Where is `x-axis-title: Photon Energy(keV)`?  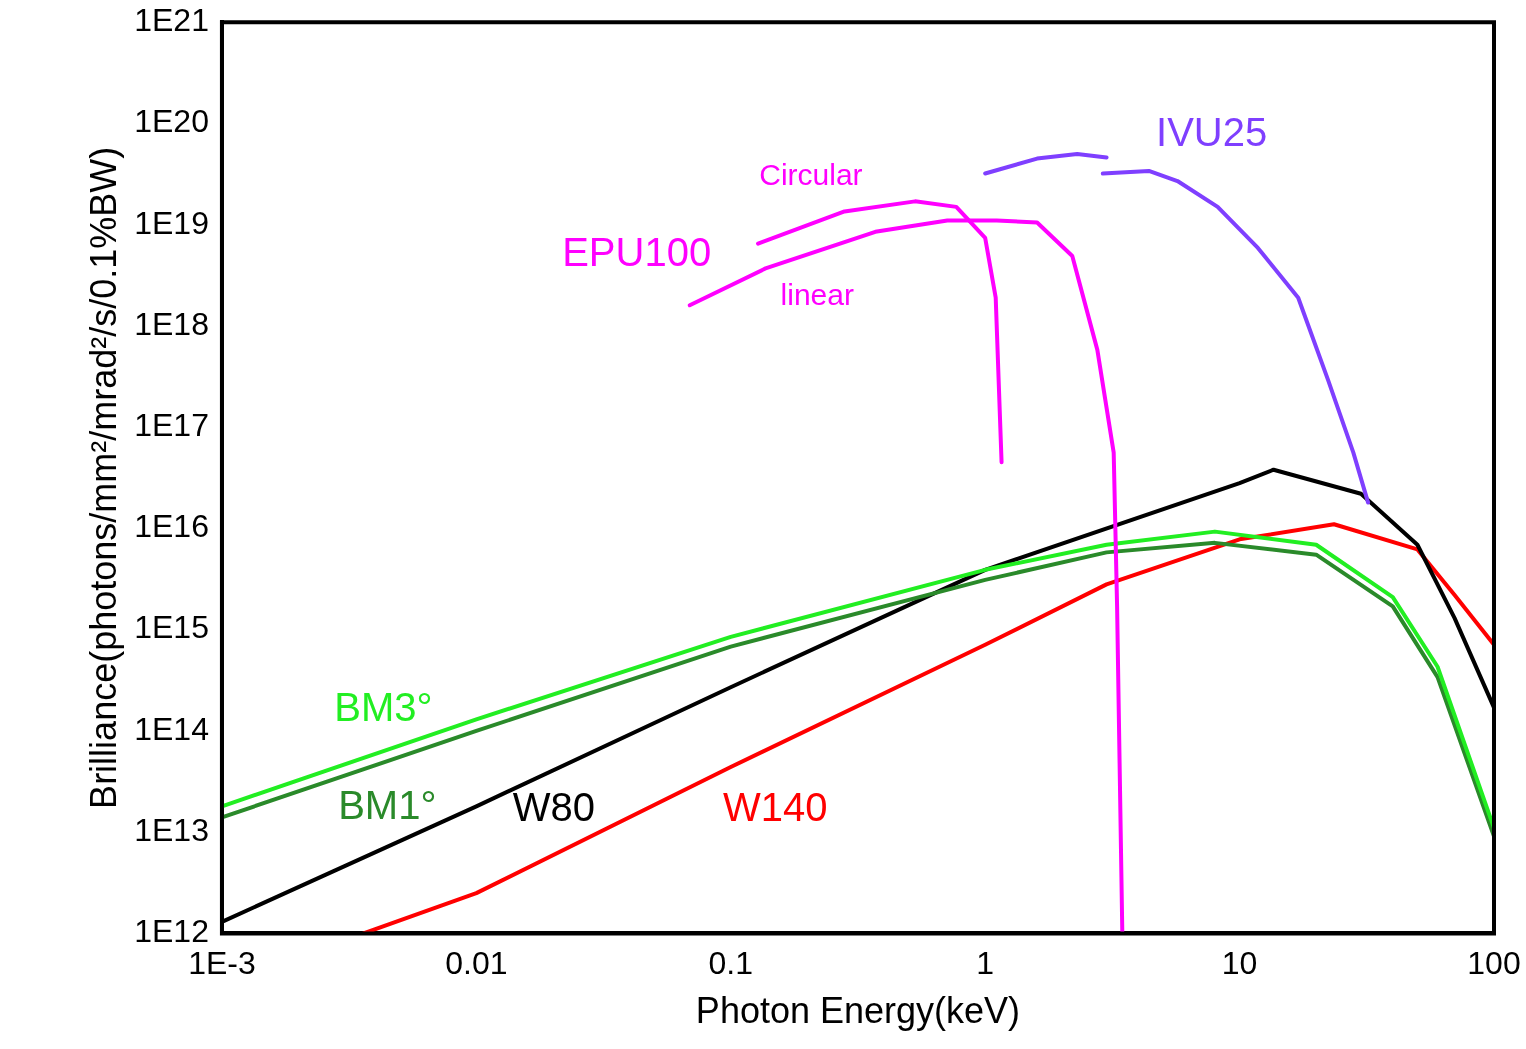
x-axis-title: Photon Energy(keV) is located at coordinates (858, 1011).